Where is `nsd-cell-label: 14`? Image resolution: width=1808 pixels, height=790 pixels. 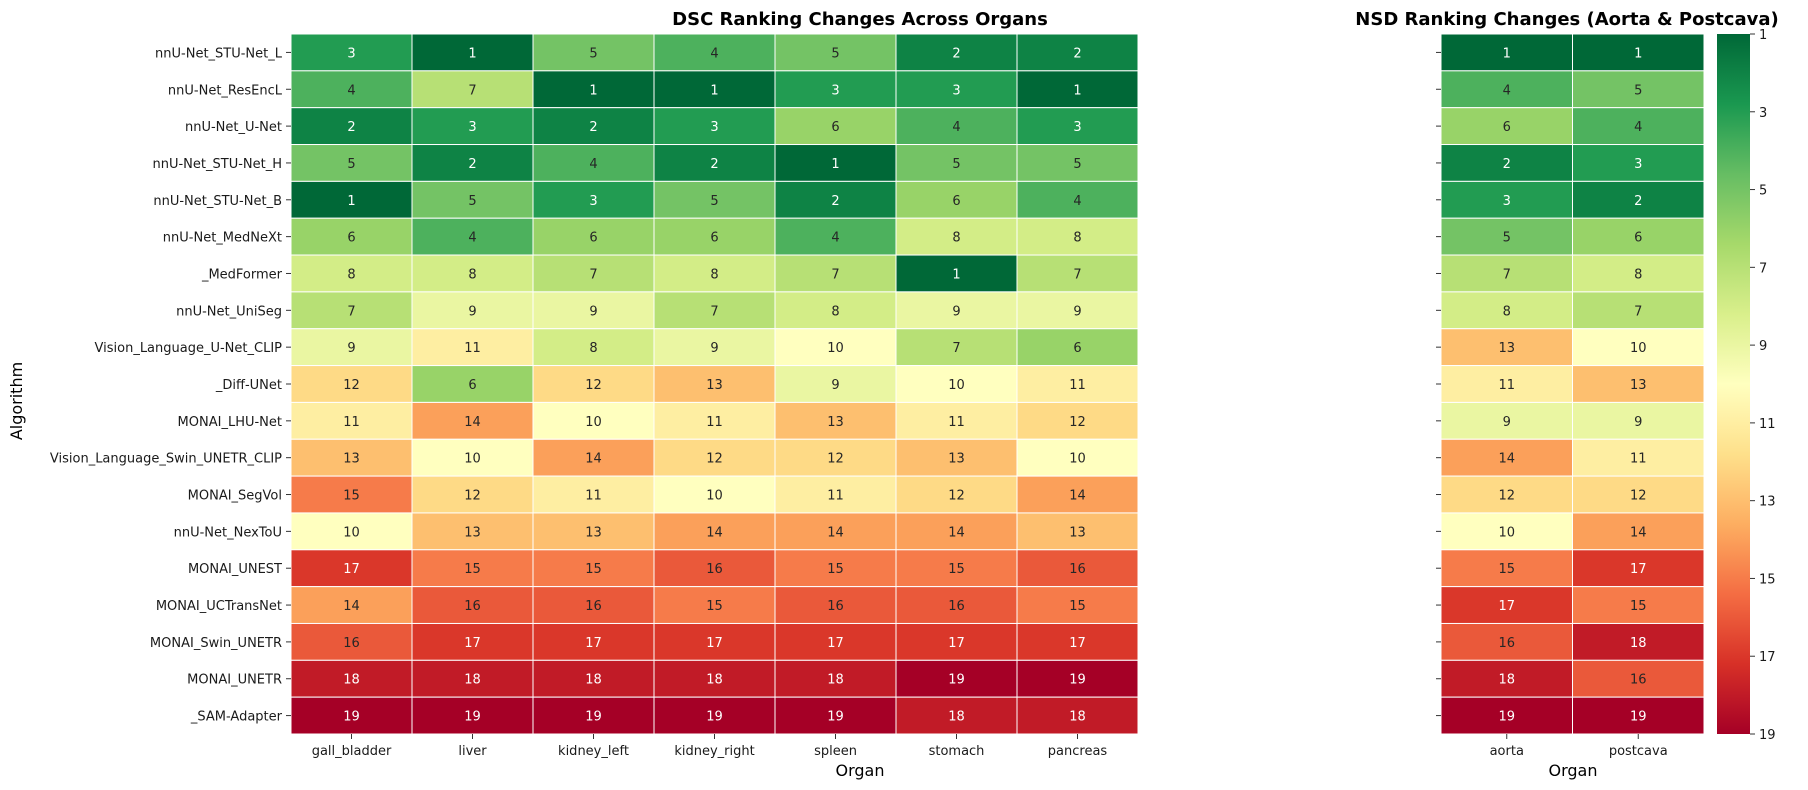 nsd-cell-label: 14 is located at coordinates (1638, 532).